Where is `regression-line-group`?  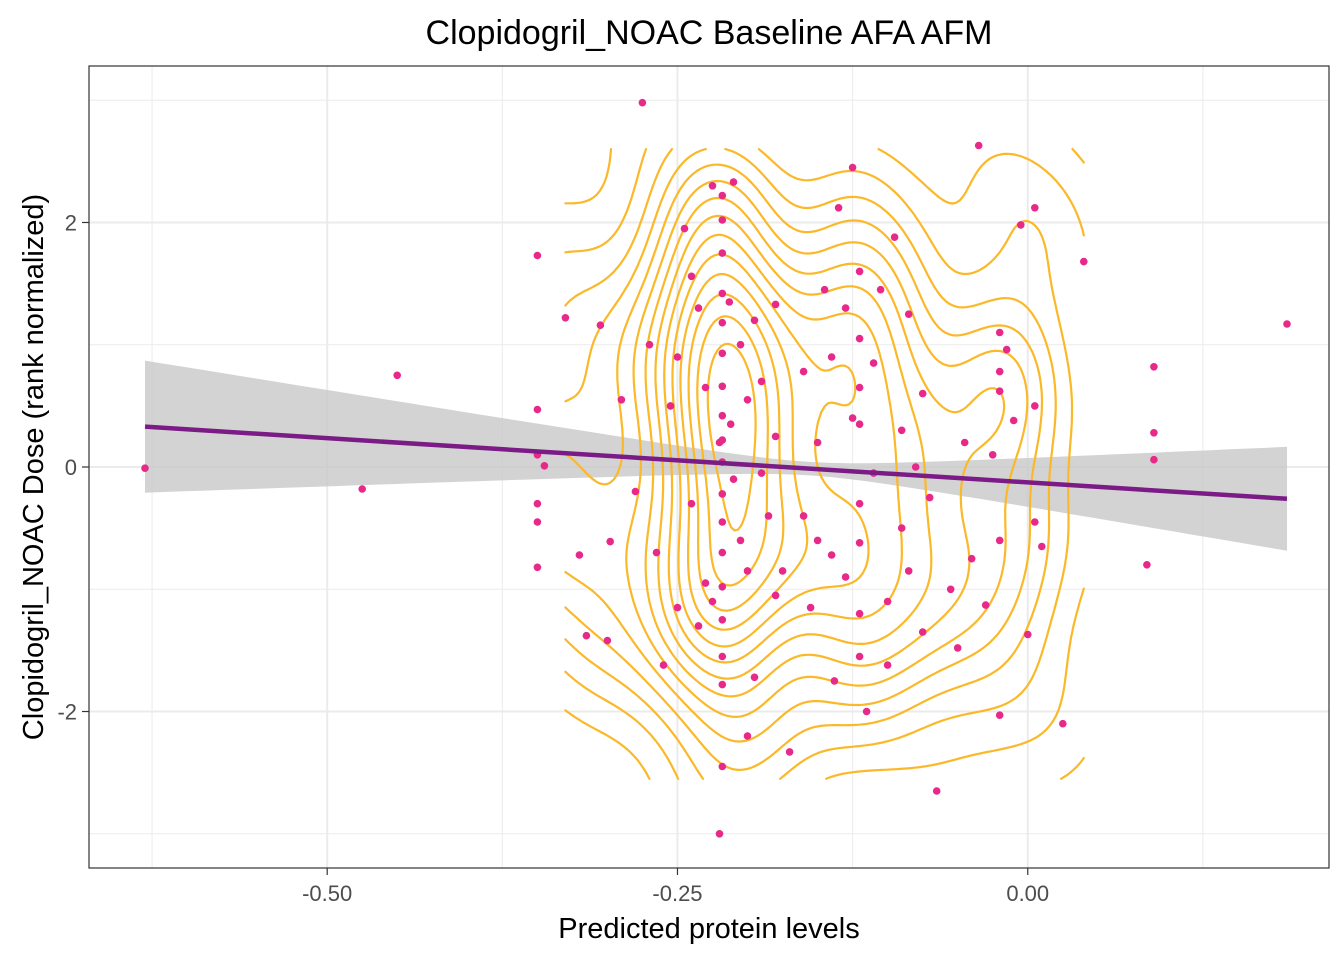
regression-line-group is located at coordinates (716, 463).